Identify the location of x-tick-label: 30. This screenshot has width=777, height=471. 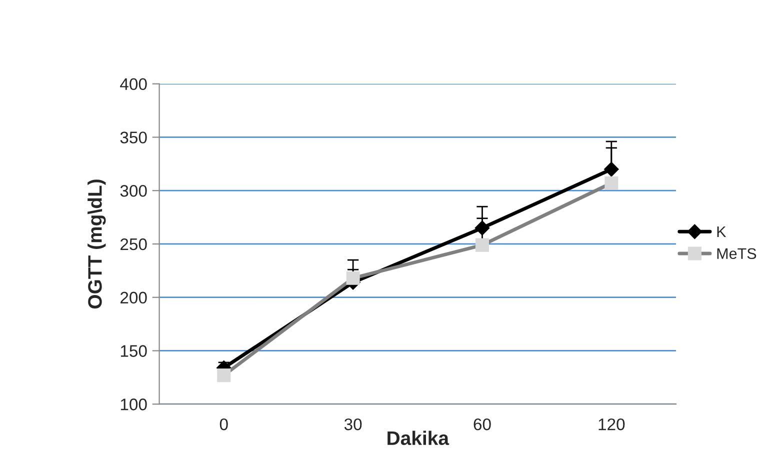
(353, 424).